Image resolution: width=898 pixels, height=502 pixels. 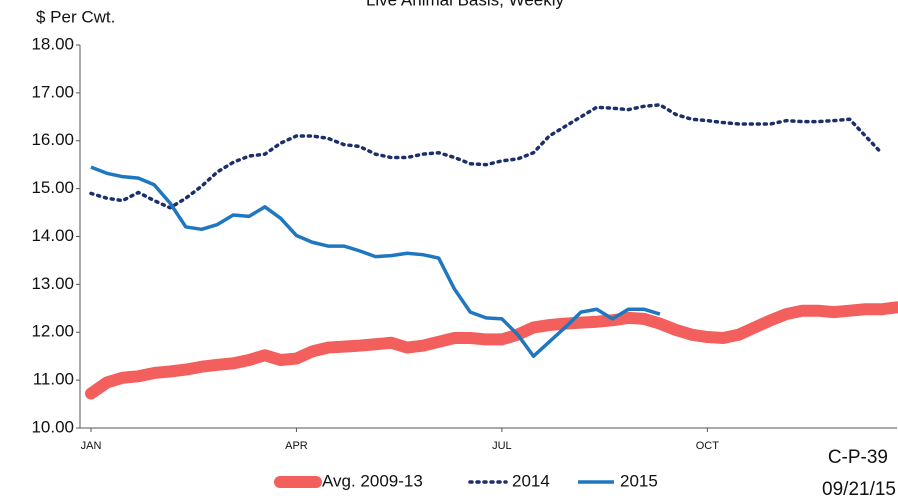 What do you see at coordinates (465, 4) in the screenshot?
I see `chart-title: Live Animal Basis, Weekly` at bounding box center [465, 4].